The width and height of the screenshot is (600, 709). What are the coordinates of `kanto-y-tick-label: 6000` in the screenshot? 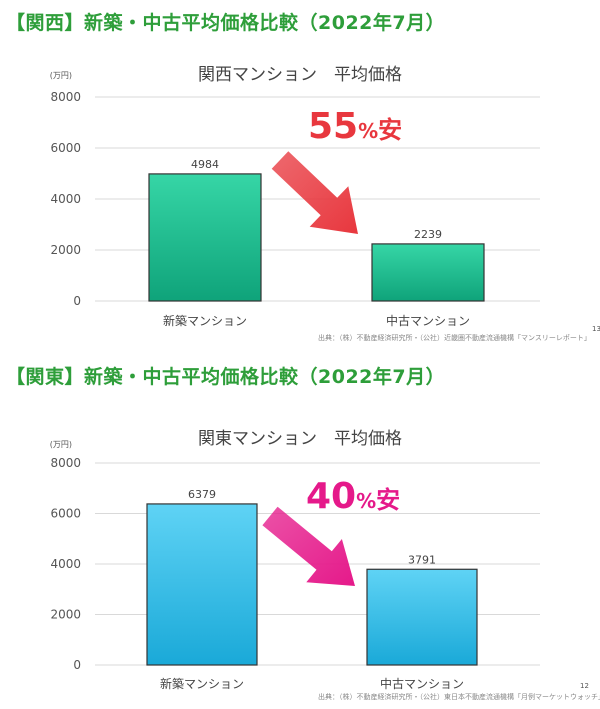 It's located at (65, 514).